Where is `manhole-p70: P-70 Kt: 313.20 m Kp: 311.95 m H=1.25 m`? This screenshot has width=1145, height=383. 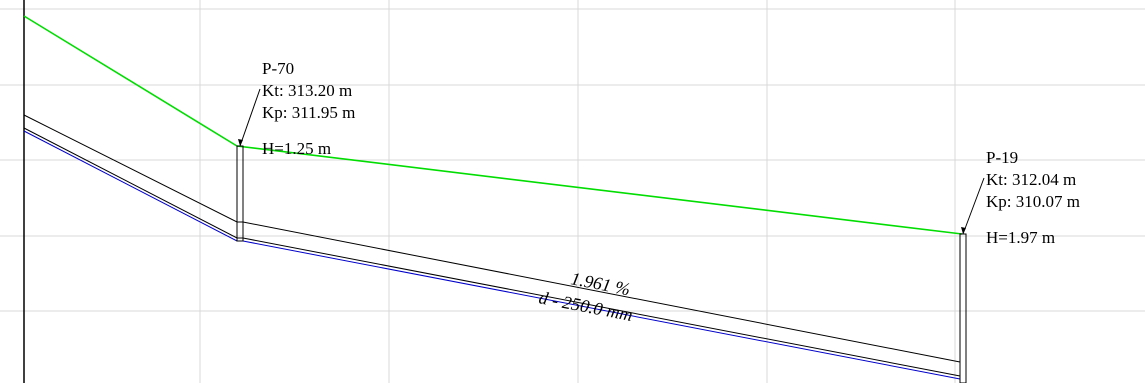 manhole-p70: P-70 Kt: 313.20 m Kp: 311.95 m H=1.25 m is located at coordinates (295, 150).